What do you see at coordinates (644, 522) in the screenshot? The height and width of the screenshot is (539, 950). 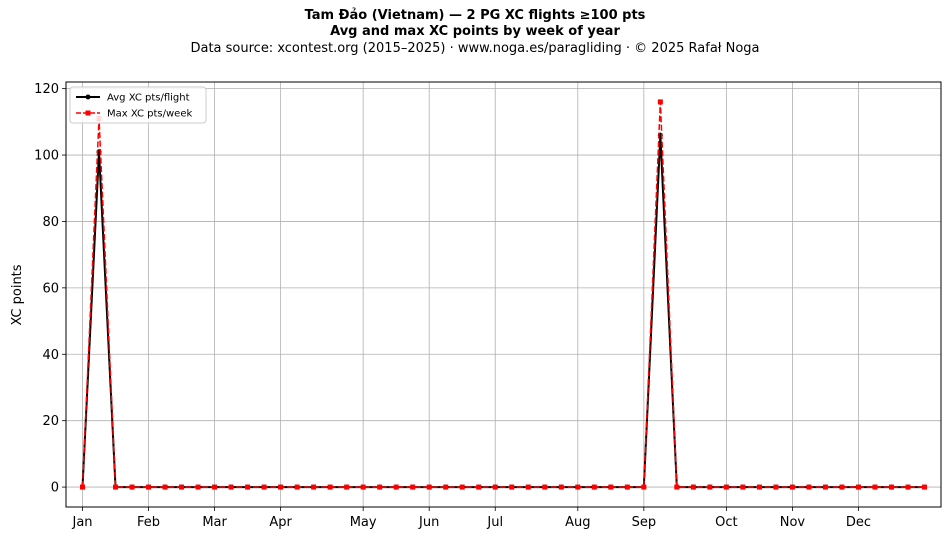 I see `x-tick-label: Sep` at bounding box center [644, 522].